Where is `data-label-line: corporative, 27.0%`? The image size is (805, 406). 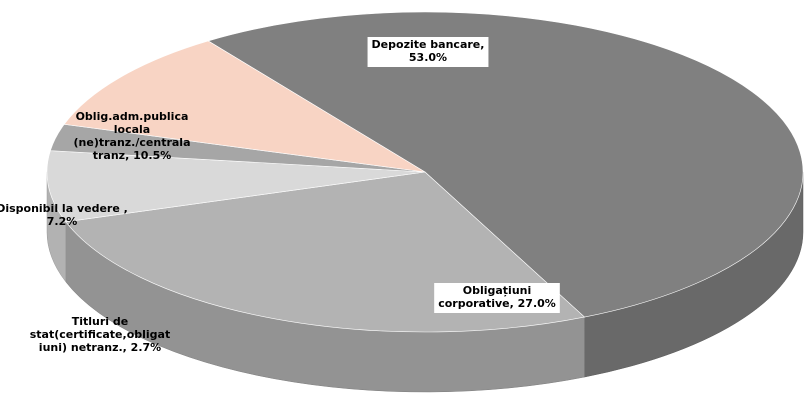
data-label-line: corporative, 27.0% is located at coordinates (497, 303).